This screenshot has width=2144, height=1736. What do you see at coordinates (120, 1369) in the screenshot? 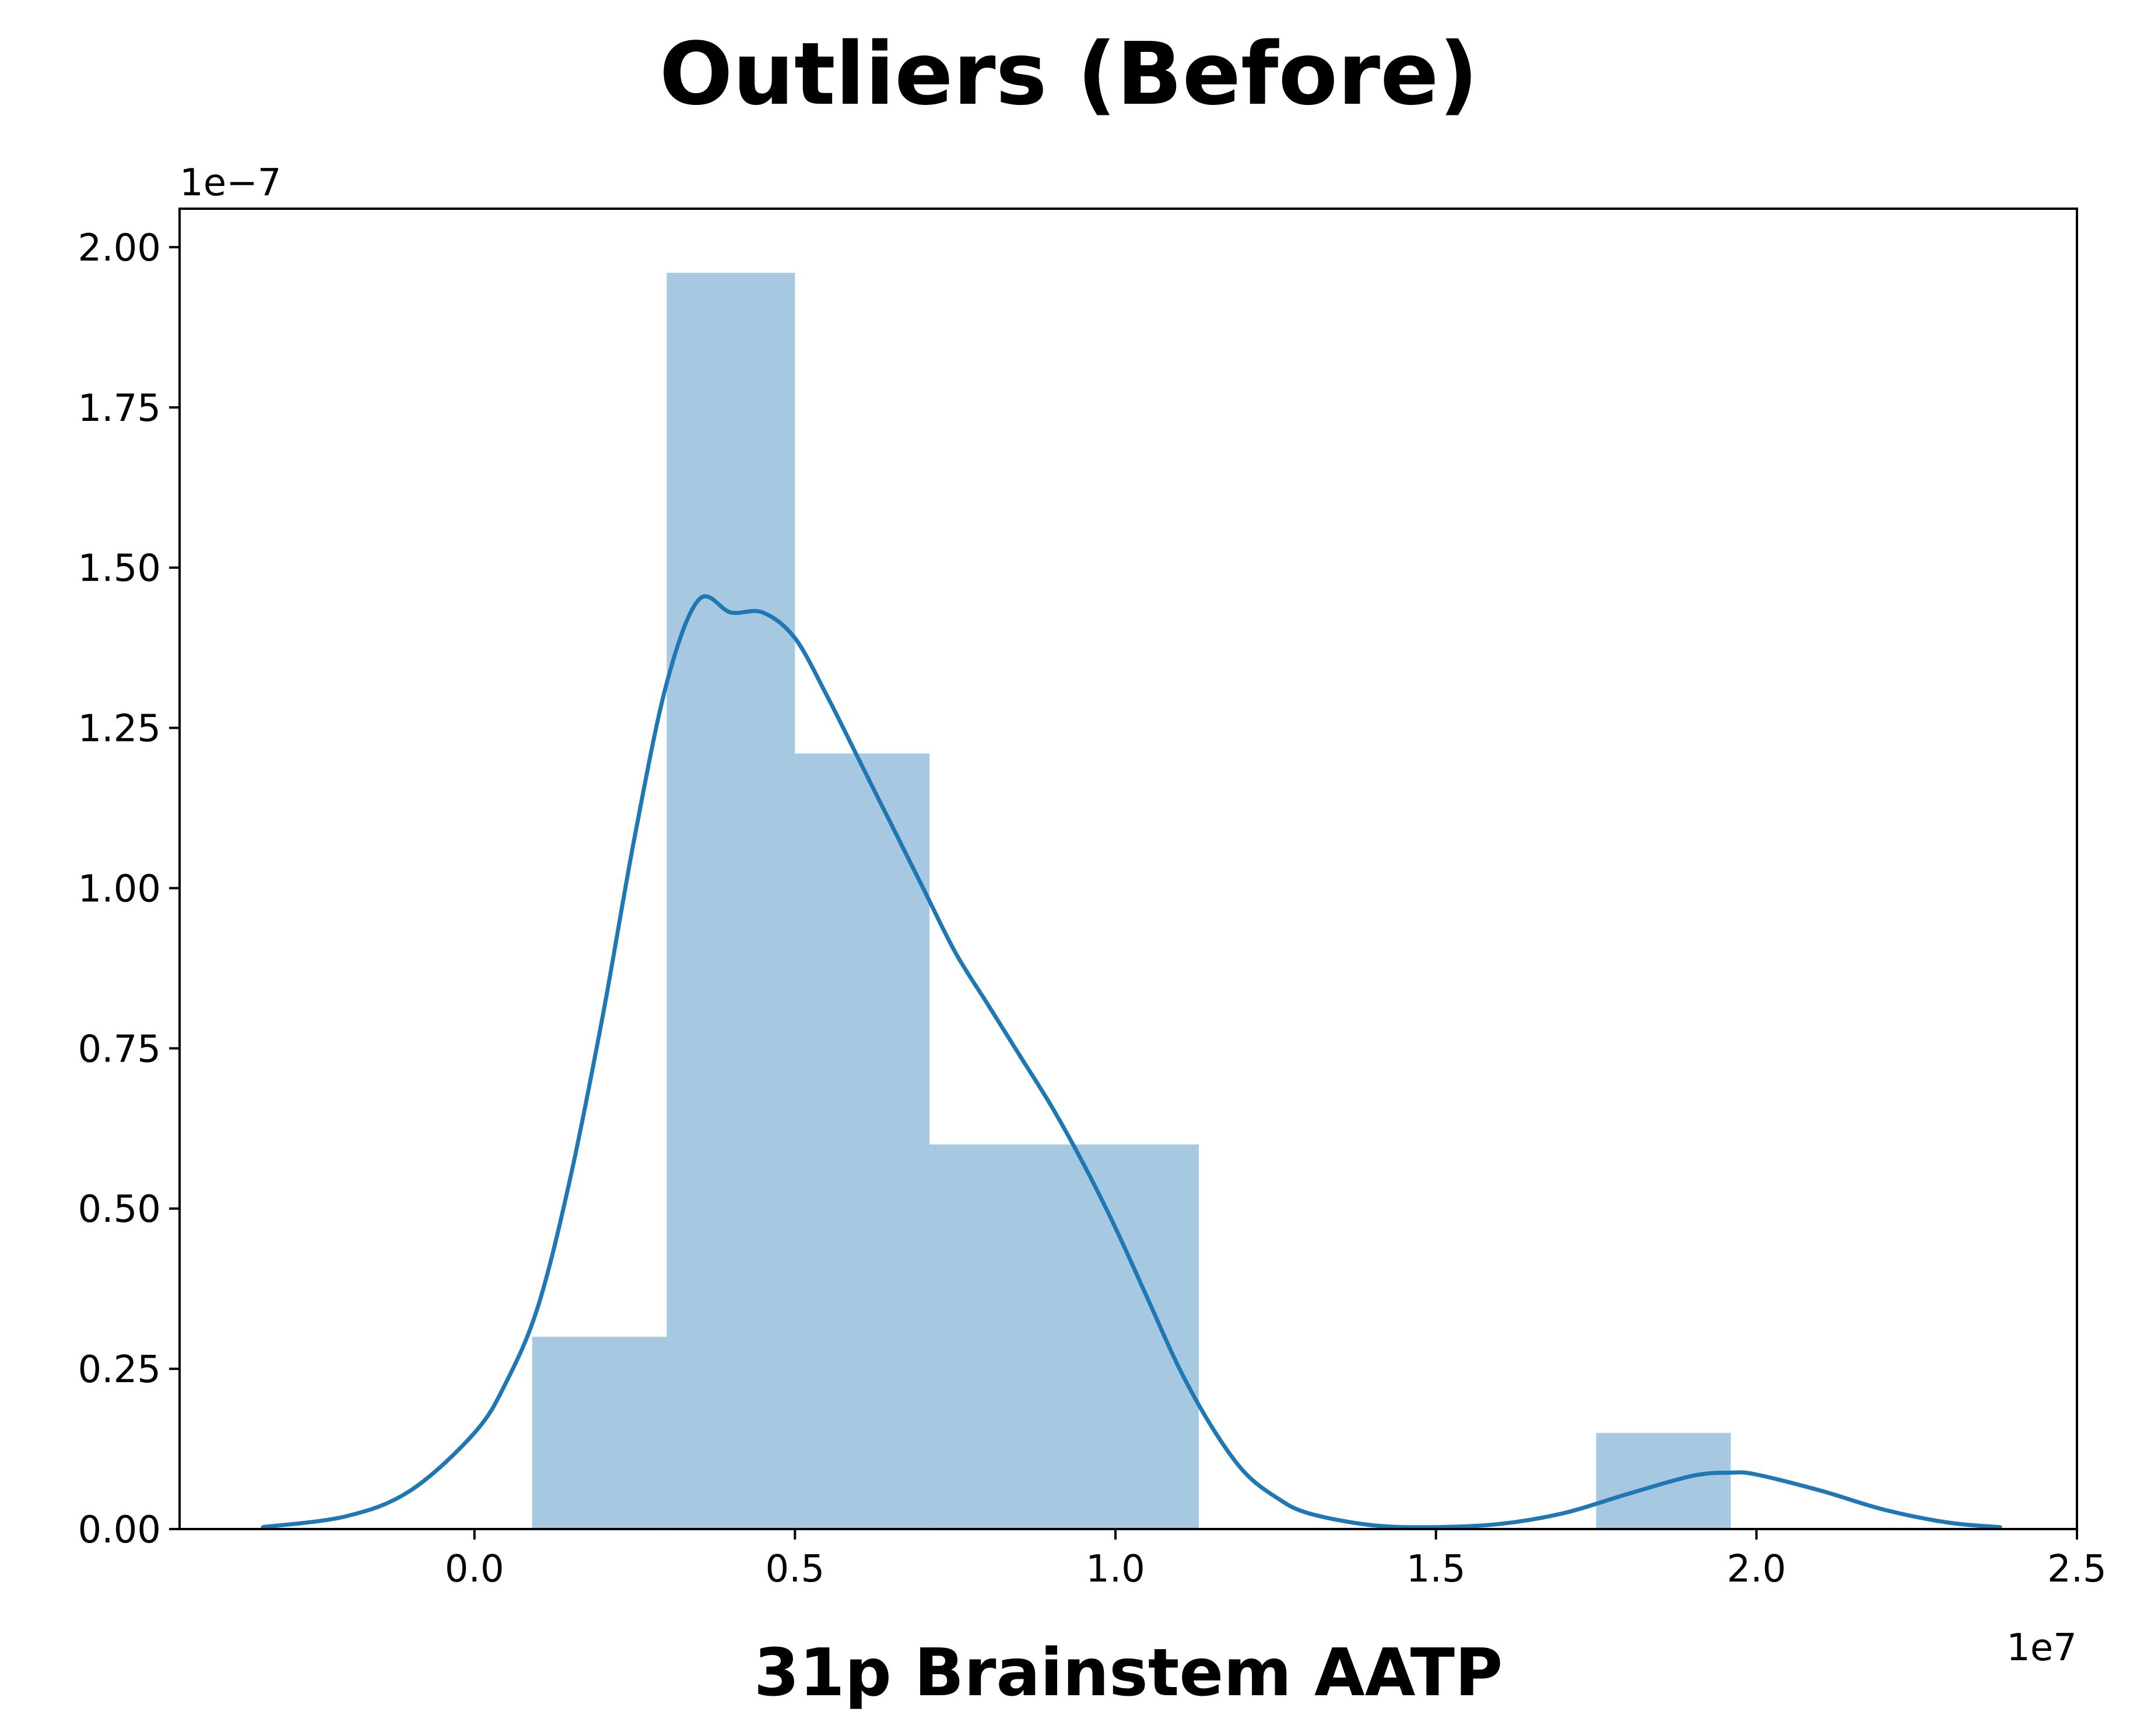
I see `y-tick-label: 0.25` at bounding box center [120, 1369].